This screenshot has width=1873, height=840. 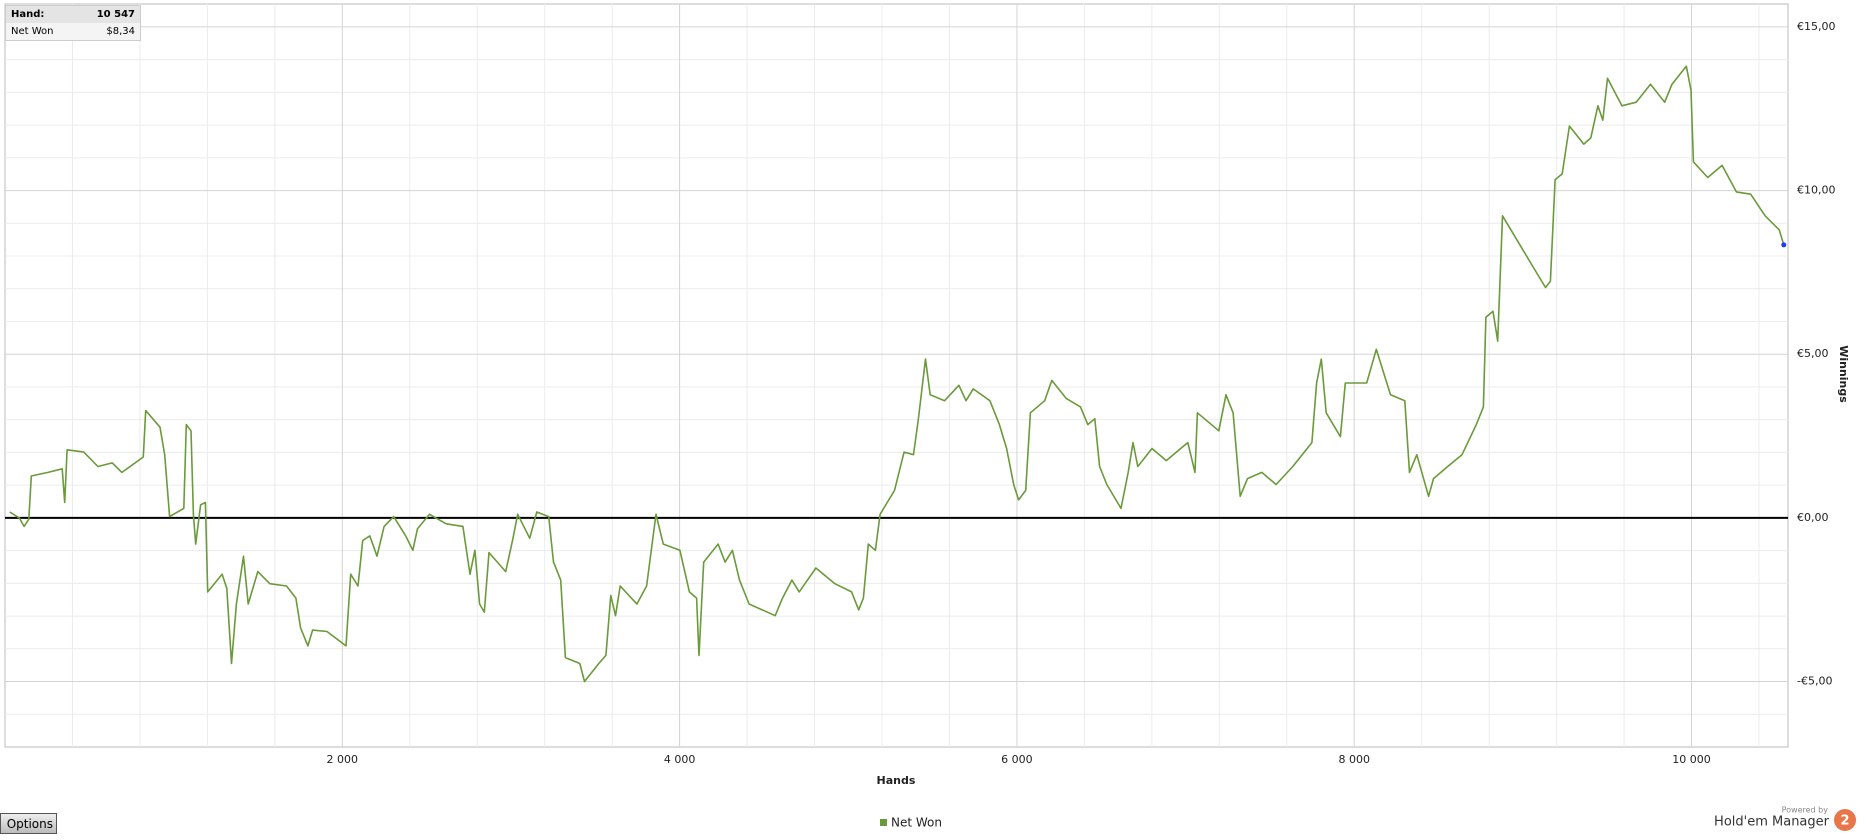 I want to click on brand-badge, so click(x=1845, y=820).